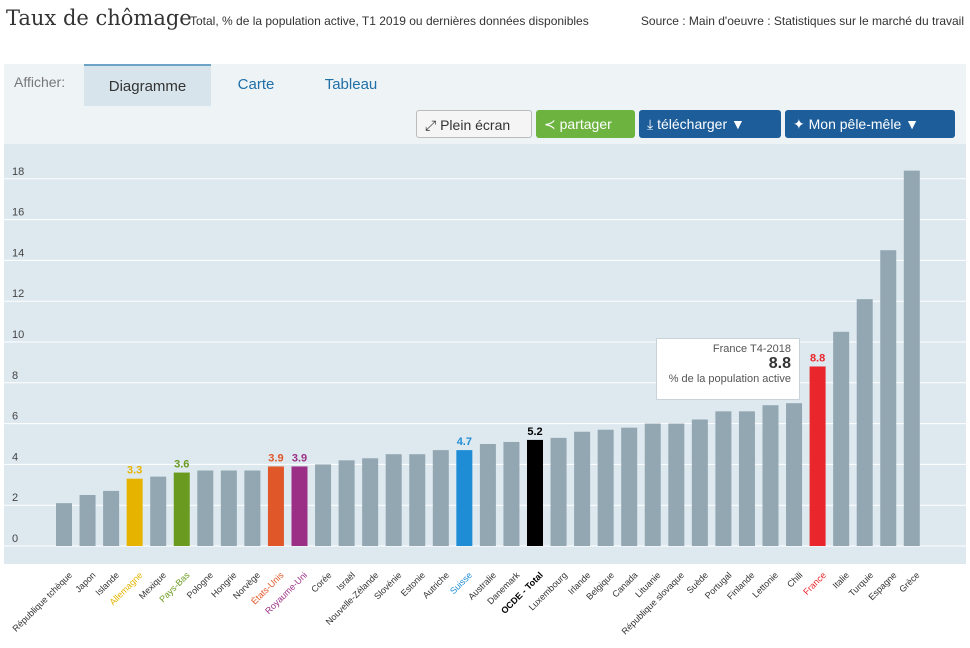 The width and height of the screenshot is (970, 648). Describe the element at coordinates (15, 539) in the screenshot. I see `y-tick-label: 0` at that location.